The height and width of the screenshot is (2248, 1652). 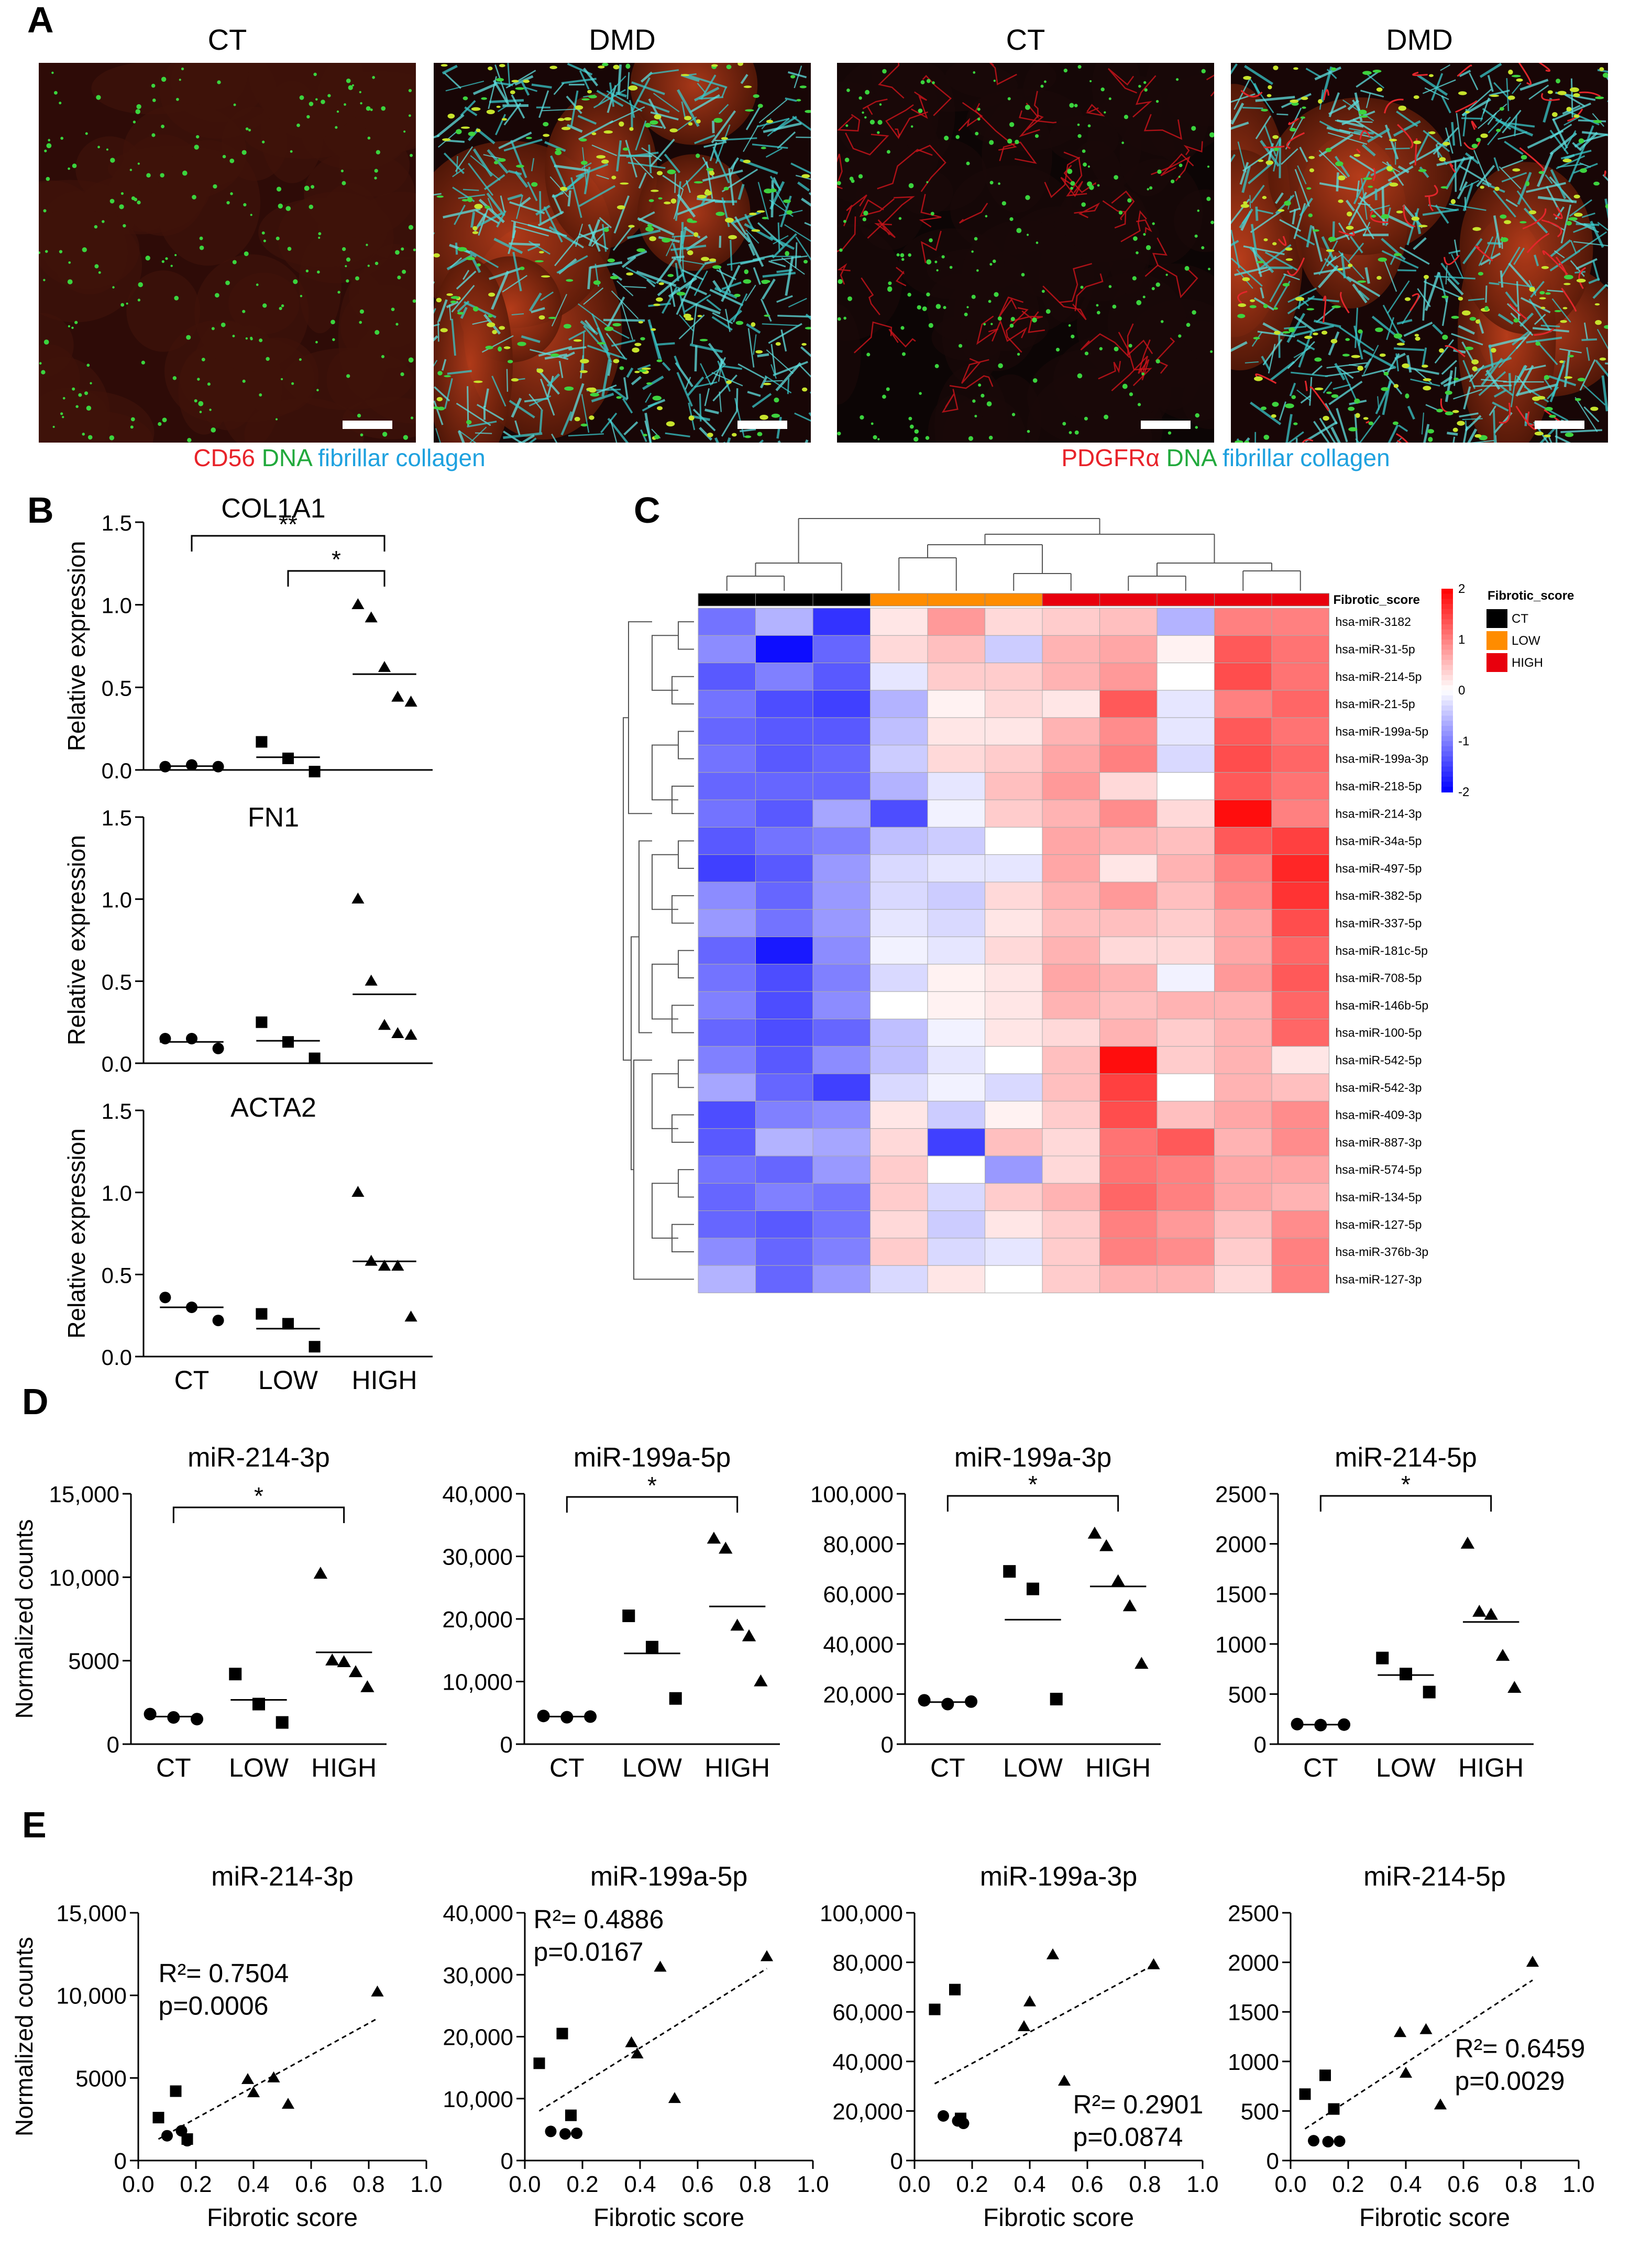 What do you see at coordinates (867, 2012) in the screenshot?
I see `y-tick-label: 60,000` at bounding box center [867, 2012].